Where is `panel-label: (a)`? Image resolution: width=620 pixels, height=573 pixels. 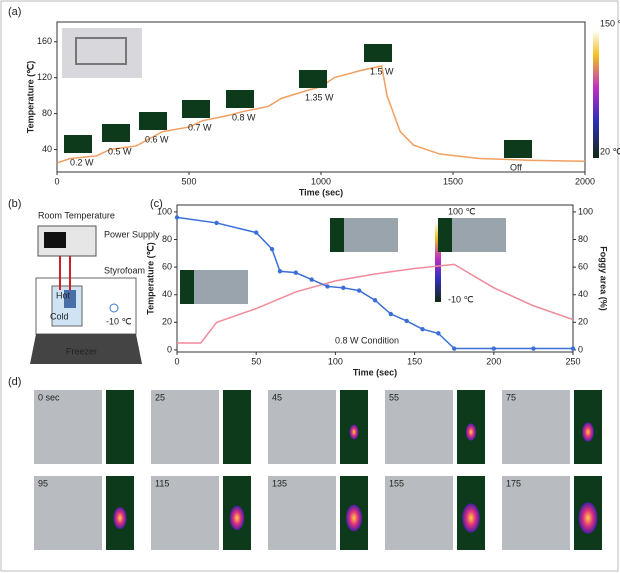
panel-label: (a) is located at coordinates (14, 12).